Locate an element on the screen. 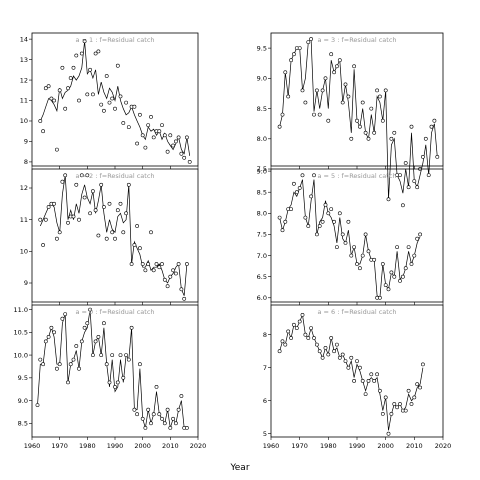 The image size is (480, 480). panel-6-x-tick-label: 1960 is located at coordinates (271, 446).